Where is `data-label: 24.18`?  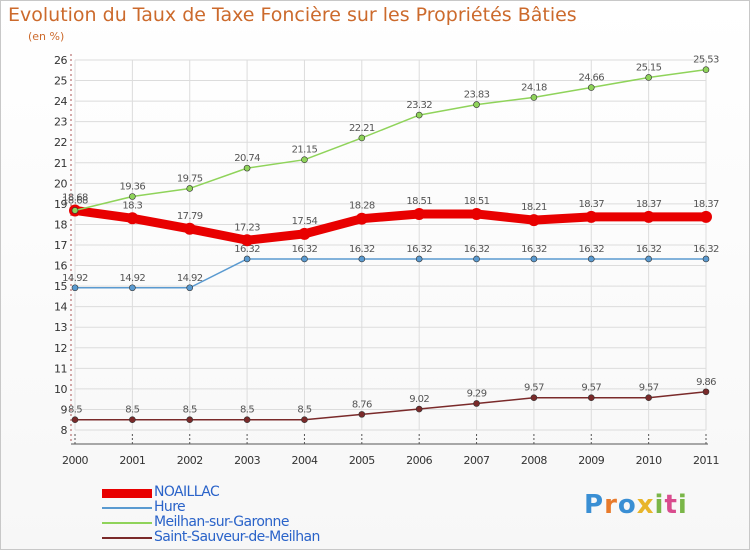
data-label: 24.18 is located at coordinates (534, 87).